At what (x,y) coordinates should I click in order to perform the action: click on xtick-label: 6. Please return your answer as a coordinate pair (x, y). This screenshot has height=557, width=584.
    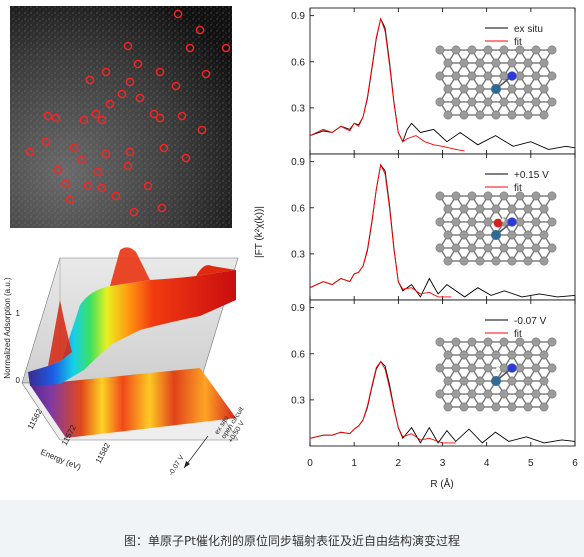
    Looking at the image, I should click on (575, 463).